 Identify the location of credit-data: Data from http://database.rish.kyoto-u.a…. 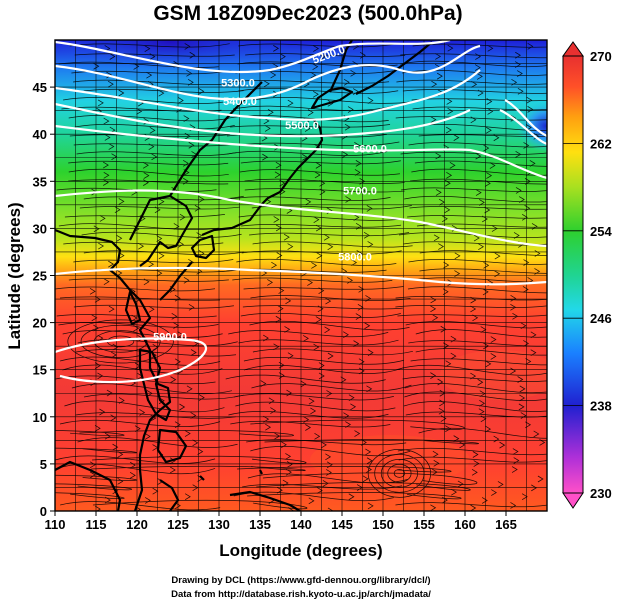
(301, 594).